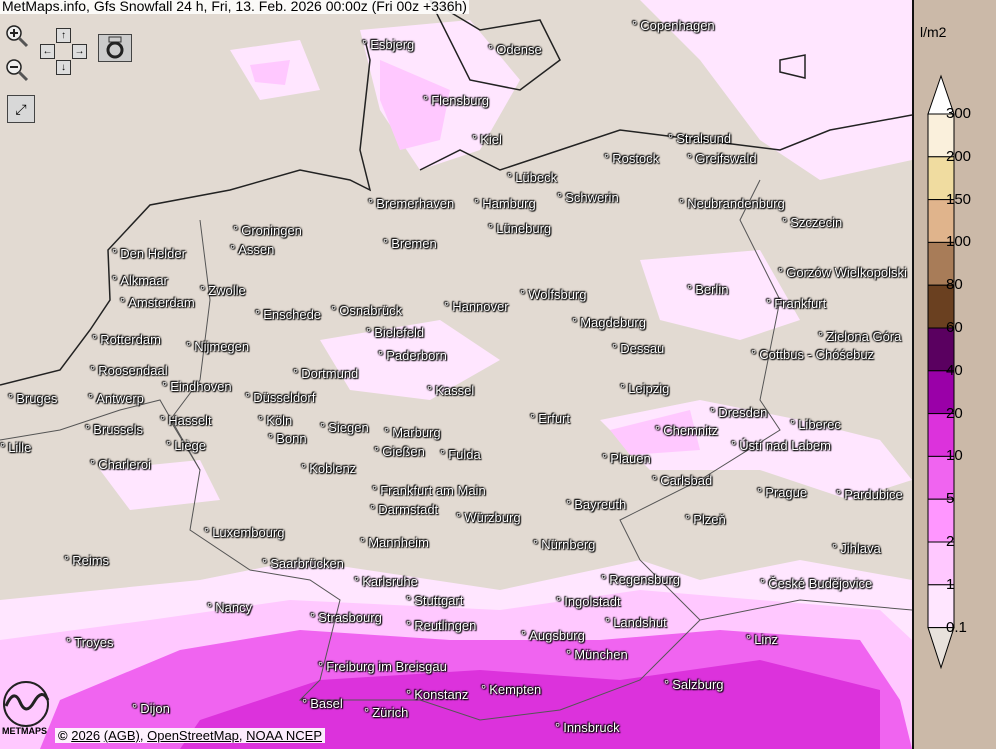  What do you see at coordinates (267, 230) in the screenshot?
I see `city-label: Groningen` at bounding box center [267, 230].